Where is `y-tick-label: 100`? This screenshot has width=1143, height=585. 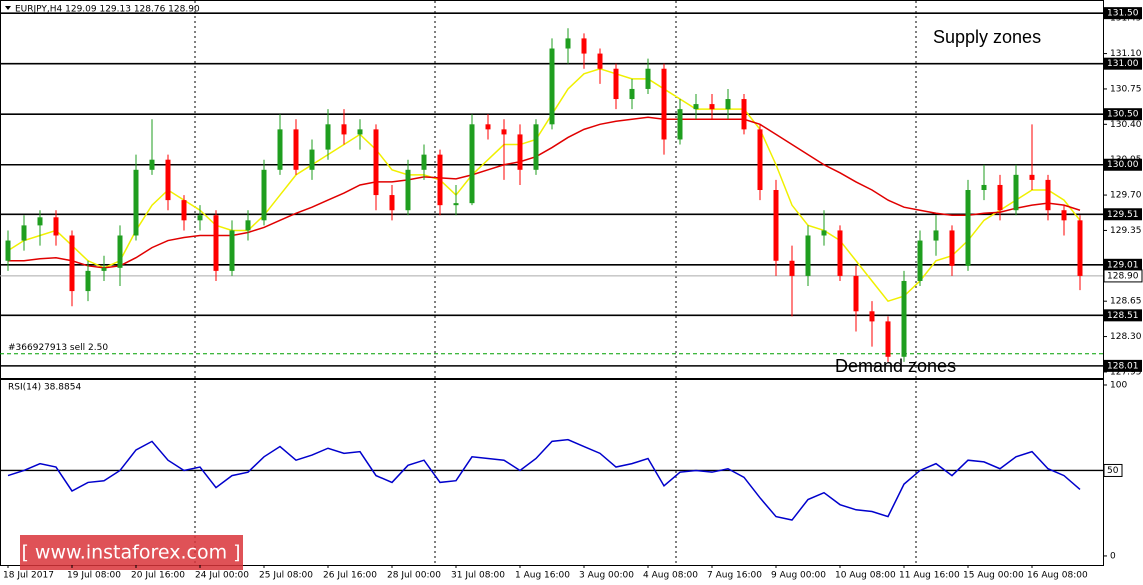
y-tick-label: 100 is located at coordinates (1118, 385).